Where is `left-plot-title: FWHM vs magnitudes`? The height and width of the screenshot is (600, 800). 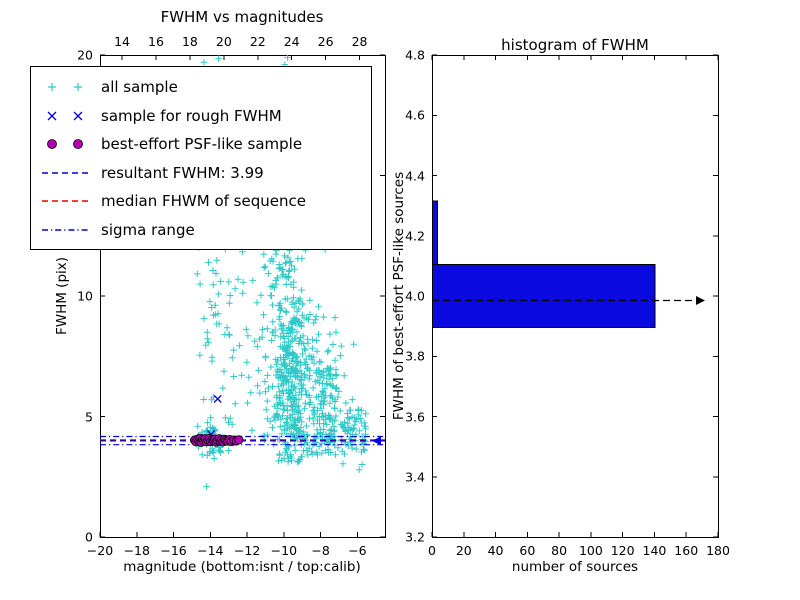 left-plot-title: FWHM vs magnitudes is located at coordinates (242, 17).